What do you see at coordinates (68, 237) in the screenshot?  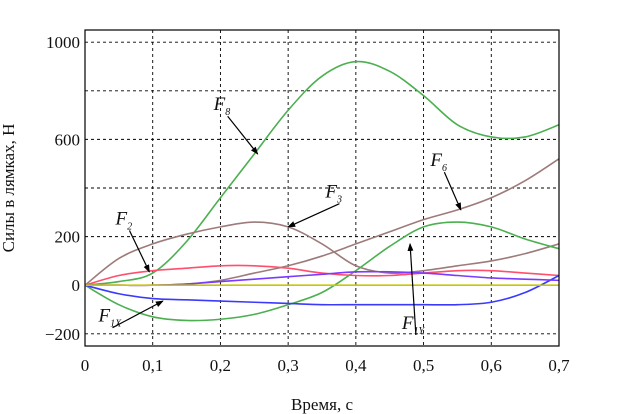 I see `y-tick-label: 200` at bounding box center [68, 237].